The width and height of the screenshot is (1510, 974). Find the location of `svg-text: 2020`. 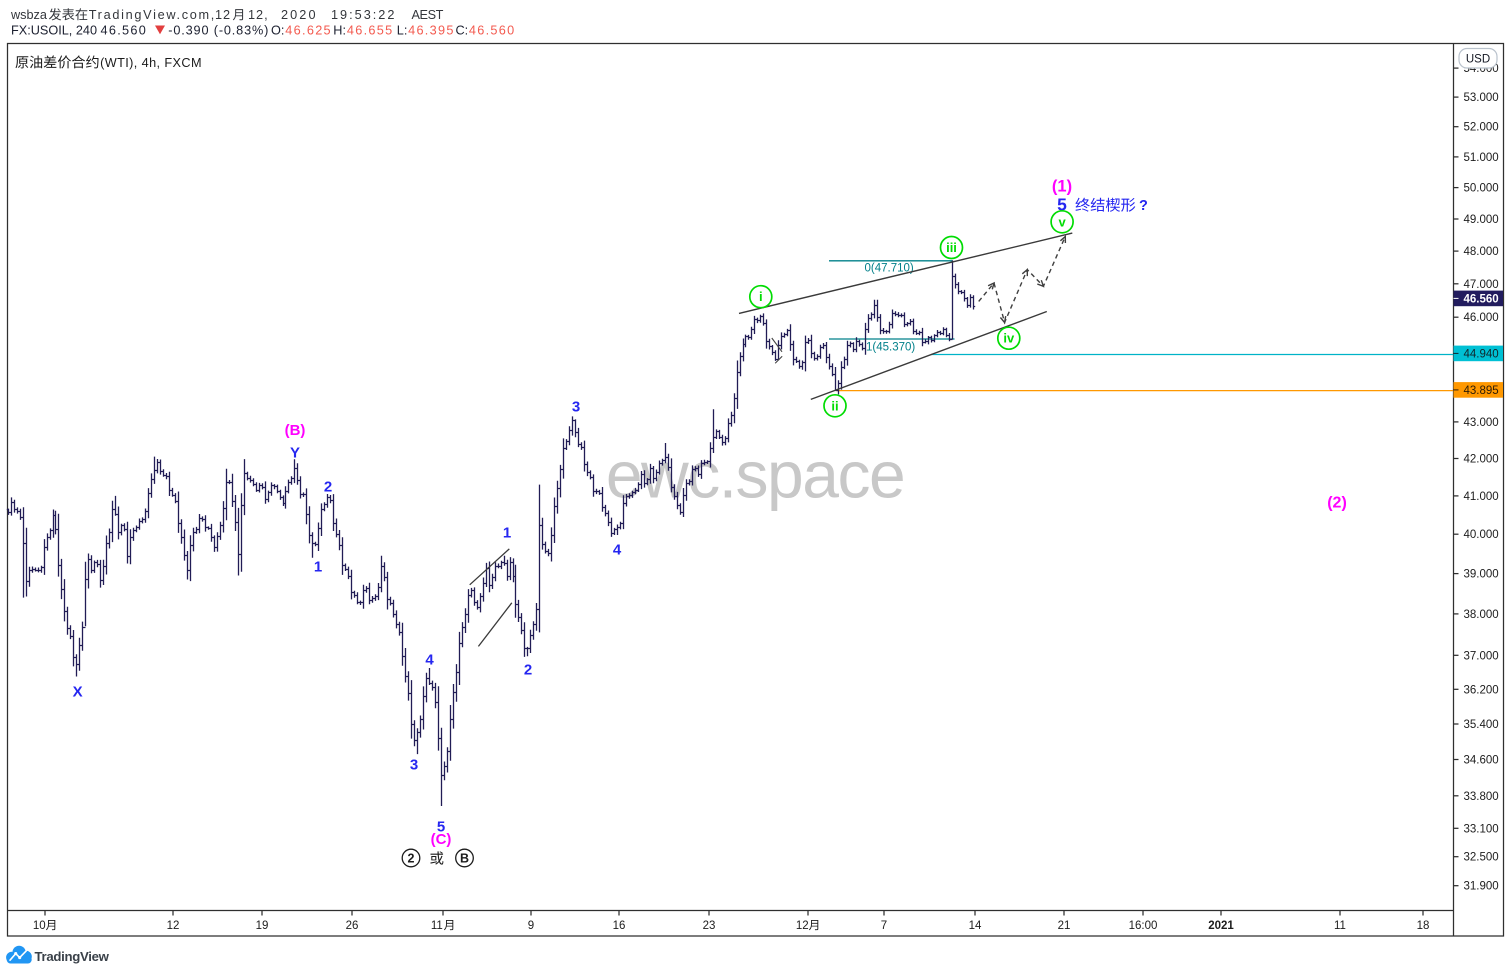

svg-text: 2020 is located at coordinates (299, 15).